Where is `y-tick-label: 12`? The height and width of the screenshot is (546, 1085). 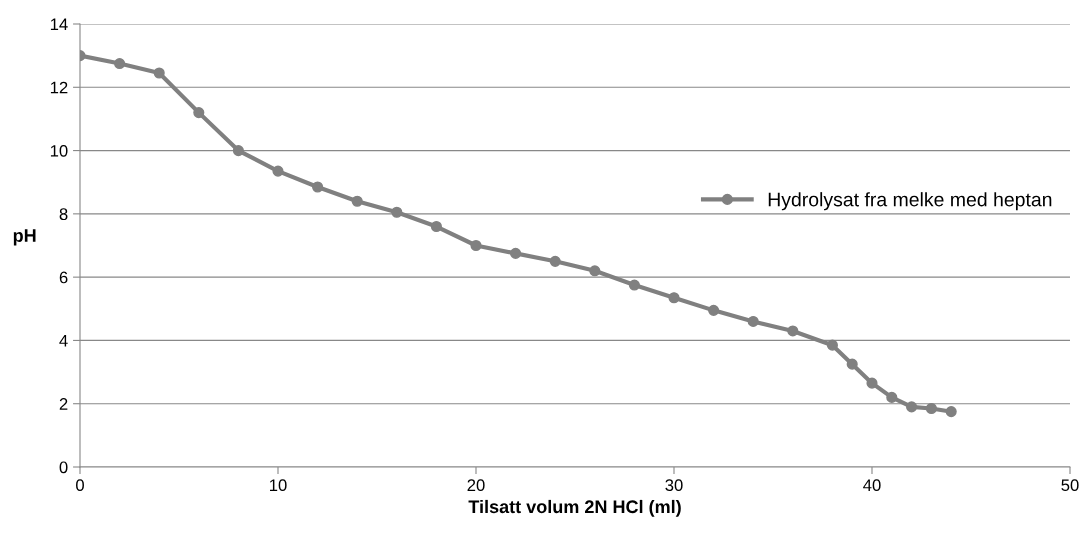
y-tick-label: 12 is located at coordinates (59, 87).